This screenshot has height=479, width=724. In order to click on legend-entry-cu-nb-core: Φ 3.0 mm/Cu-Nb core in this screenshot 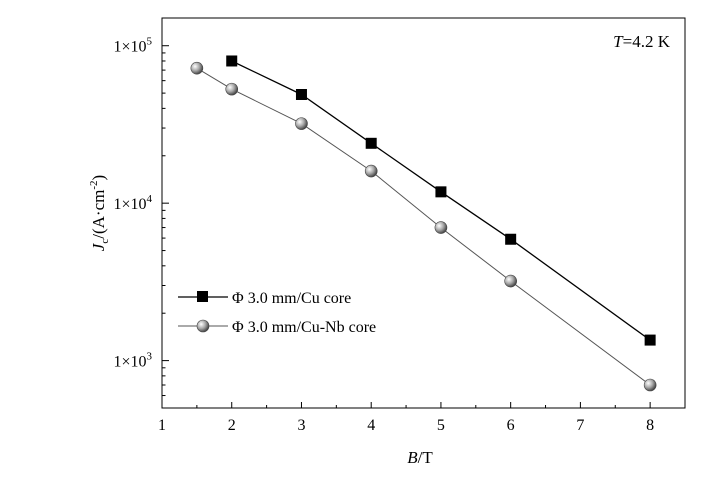, I will do `click(277, 327)`.